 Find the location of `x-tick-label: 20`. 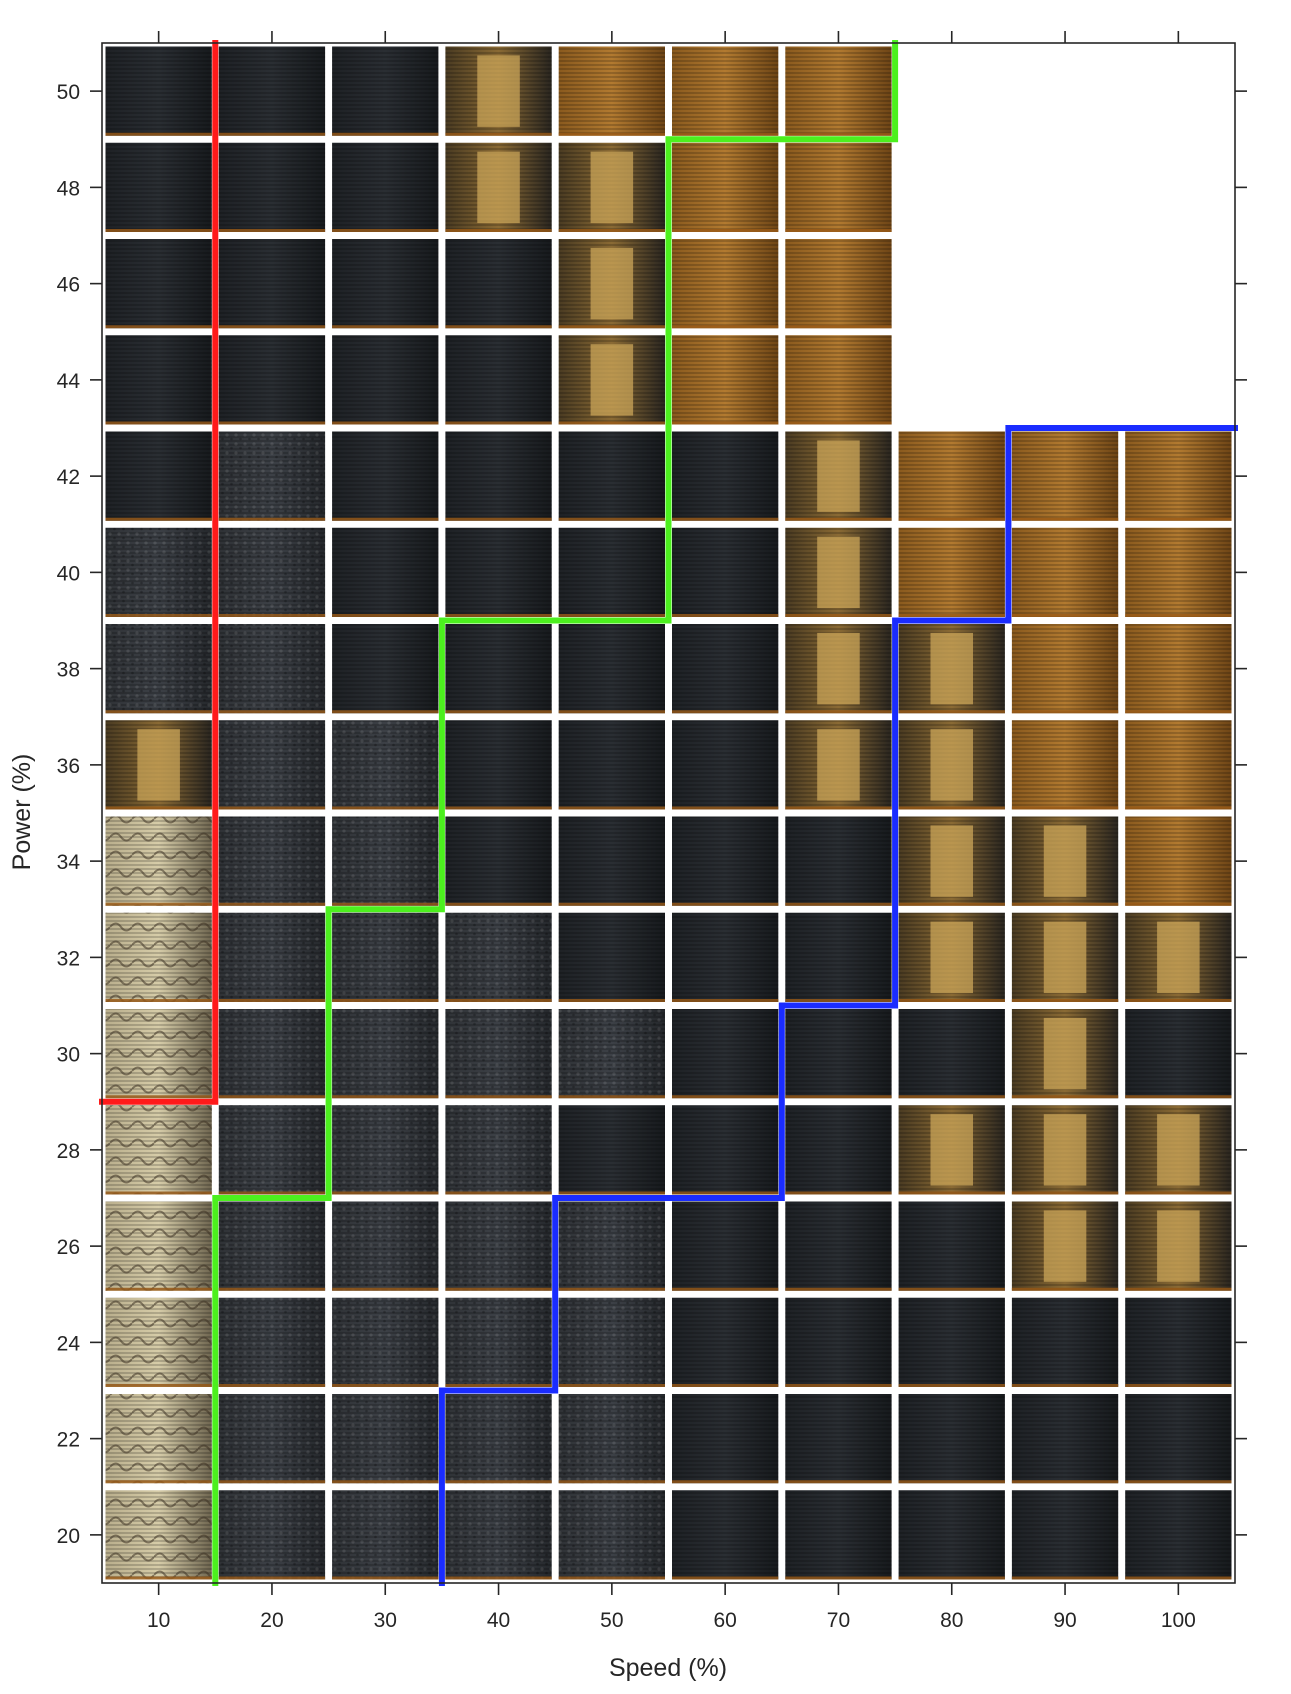

x-tick-label: 20 is located at coordinates (271, 1620).